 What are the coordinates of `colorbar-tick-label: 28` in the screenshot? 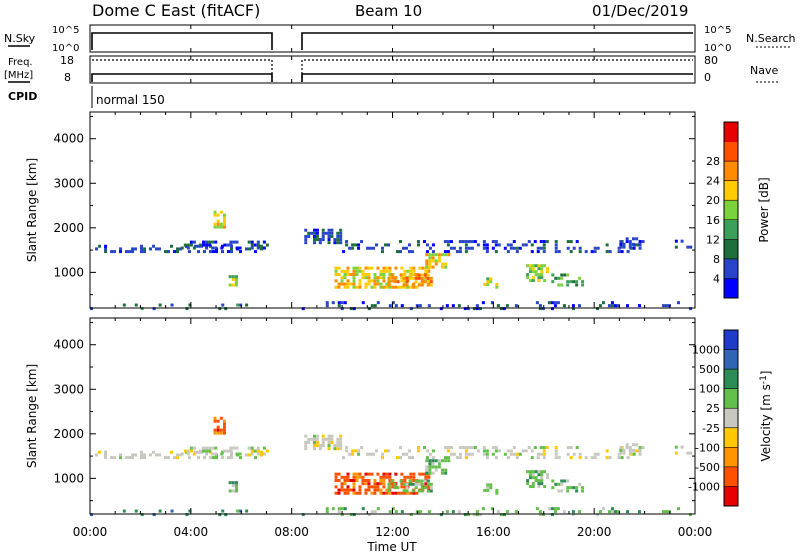 It's located at (713, 161).